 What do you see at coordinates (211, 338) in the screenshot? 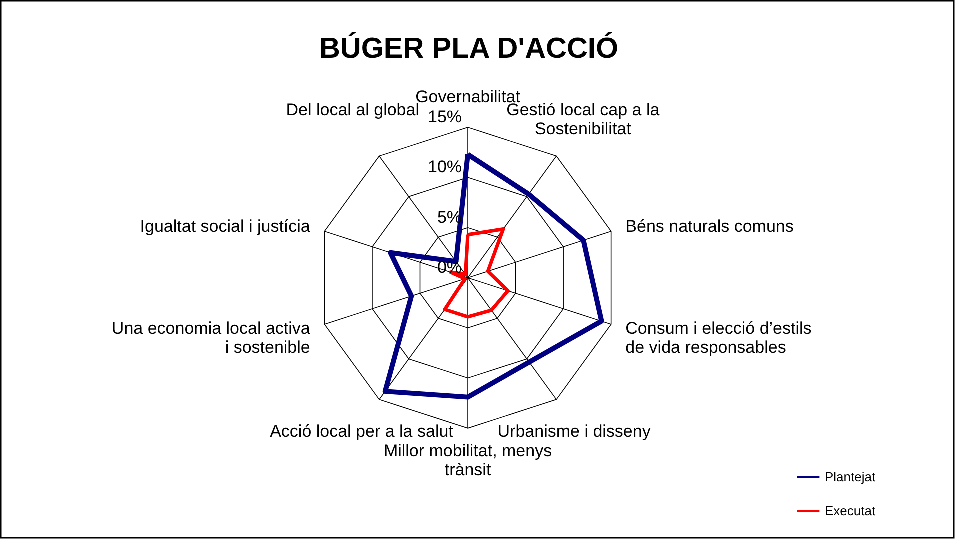
I see `spoke-label: Una economia local activa i sostenible` at bounding box center [211, 338].